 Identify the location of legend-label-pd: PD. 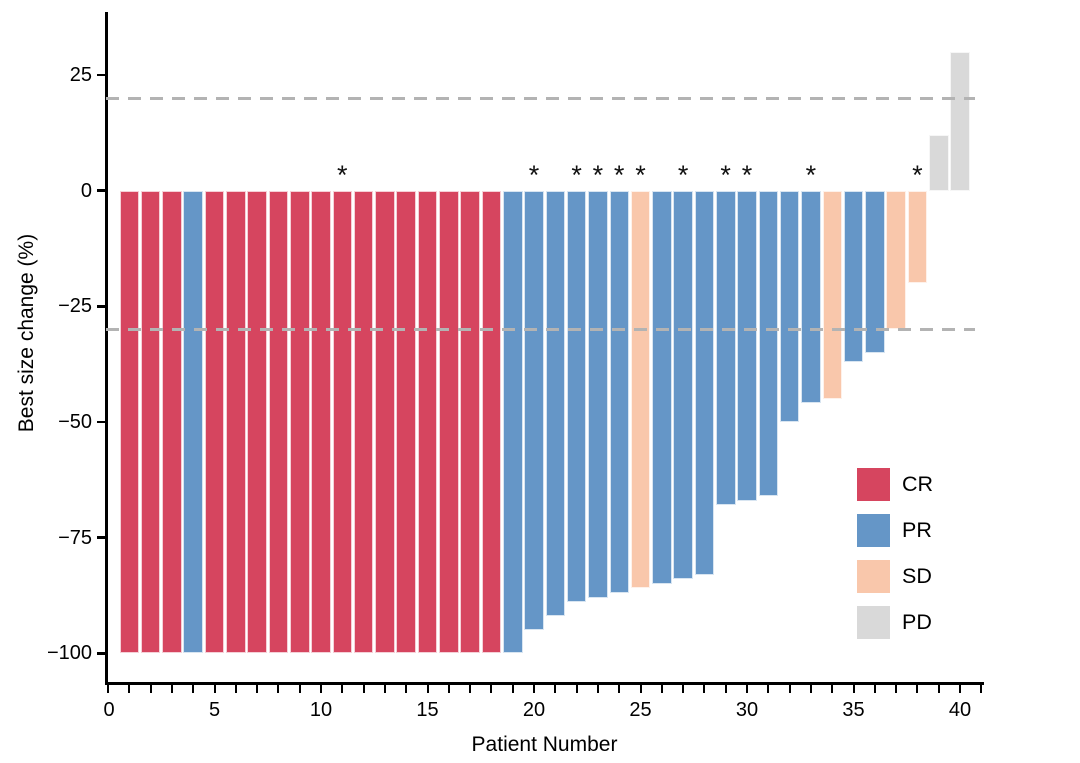
(917, 622).